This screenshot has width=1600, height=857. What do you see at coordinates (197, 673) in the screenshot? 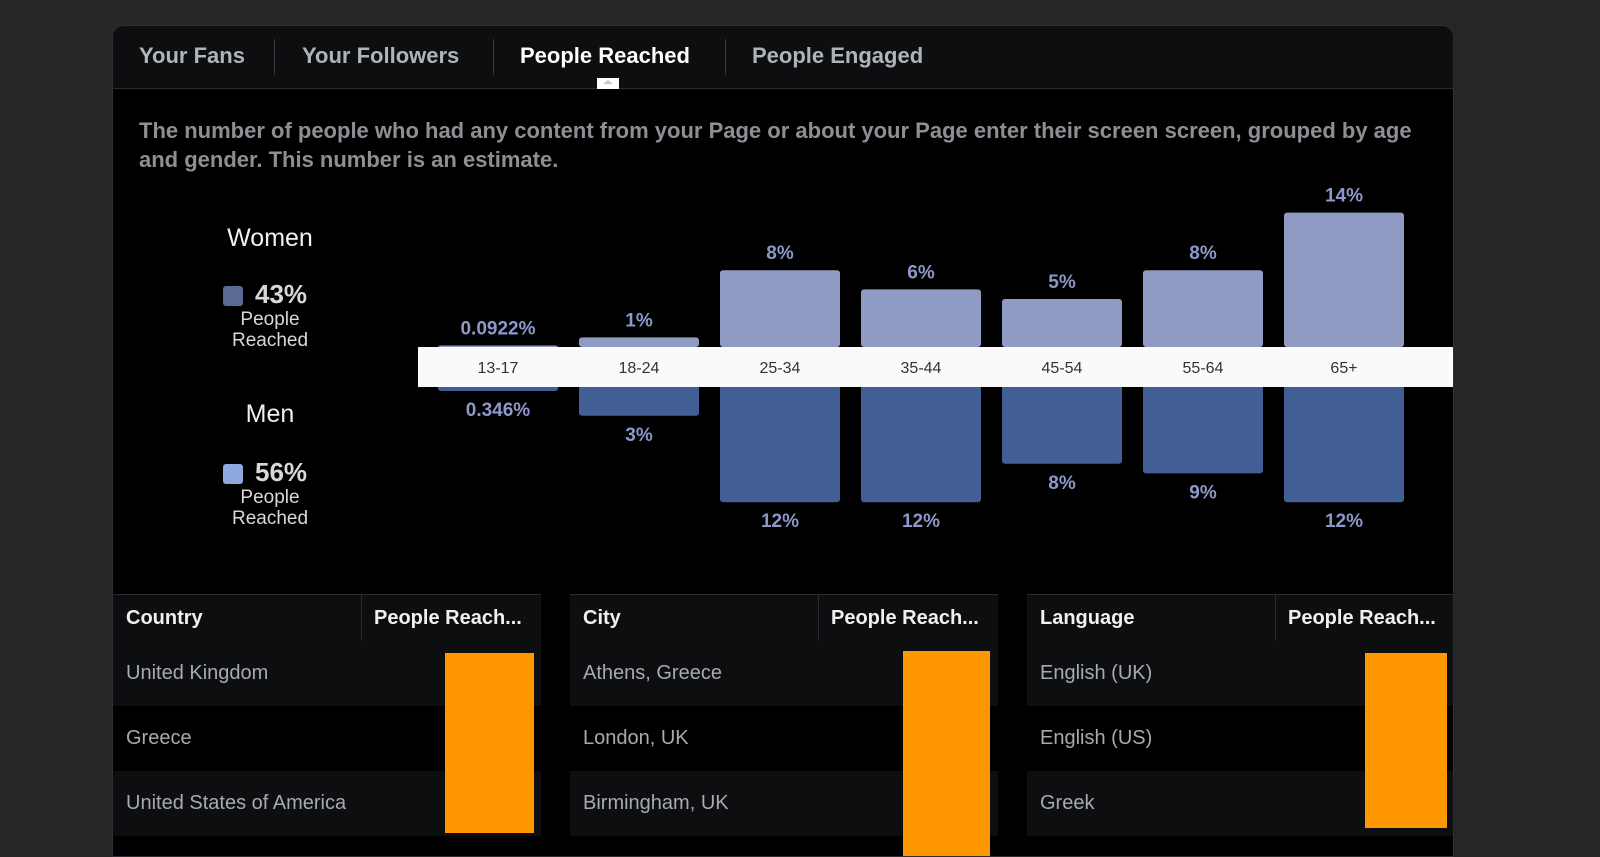
I see `country-name: United Kingdom` at bounding box center [197, 673].